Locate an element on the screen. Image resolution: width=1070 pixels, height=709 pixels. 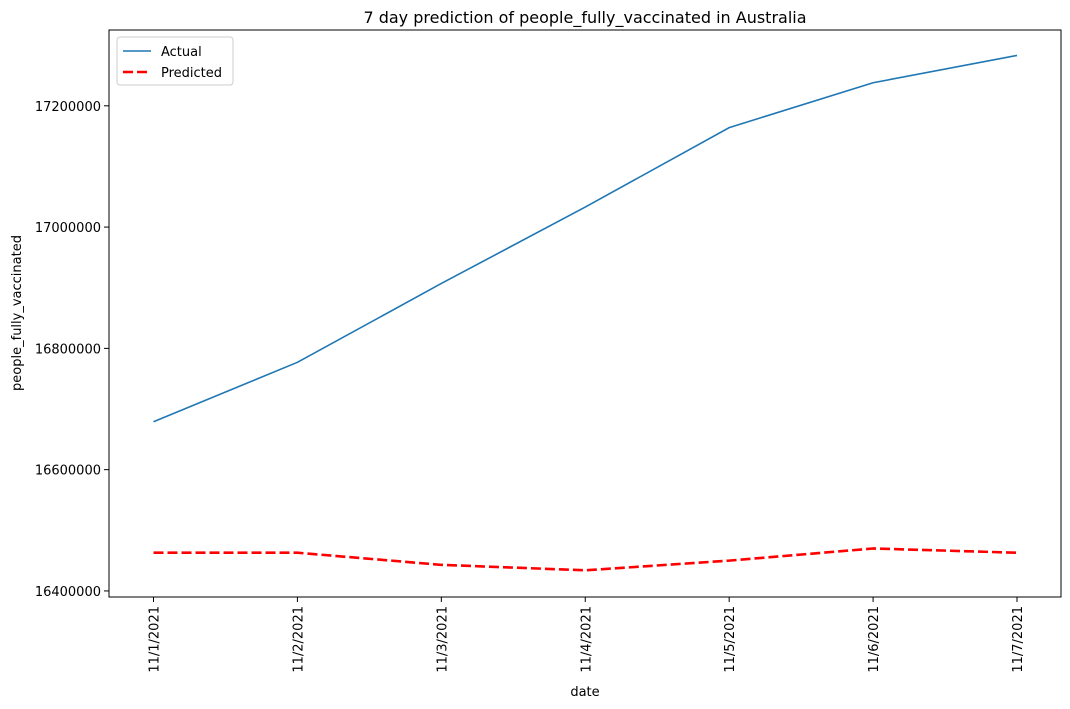
x-tick-label: 11/5/2021 is located at coordinates (730, 639).